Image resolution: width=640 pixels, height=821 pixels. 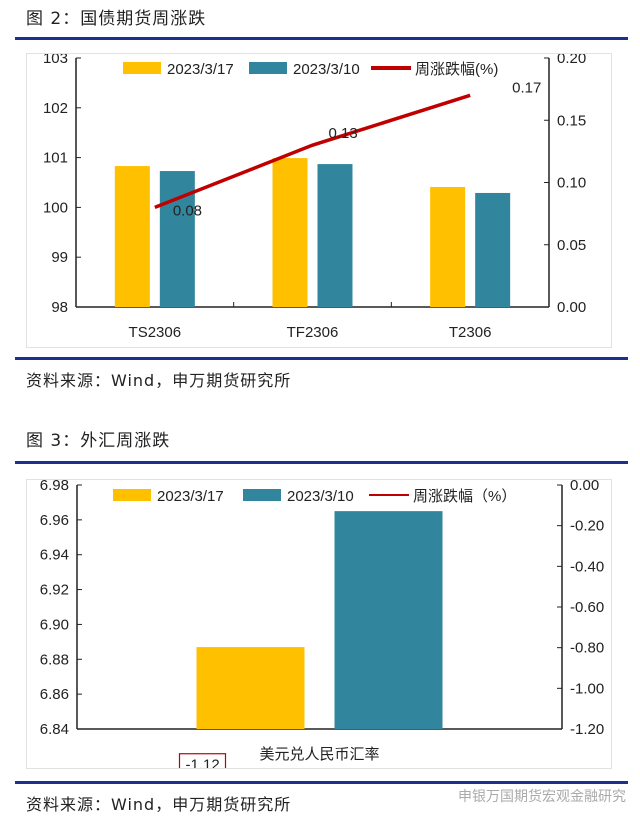 What do you see at coordinates (319, 754) in the screenshot?
I see `category-label: 美元兑人民币汇率` at bounding box center [319, 754].